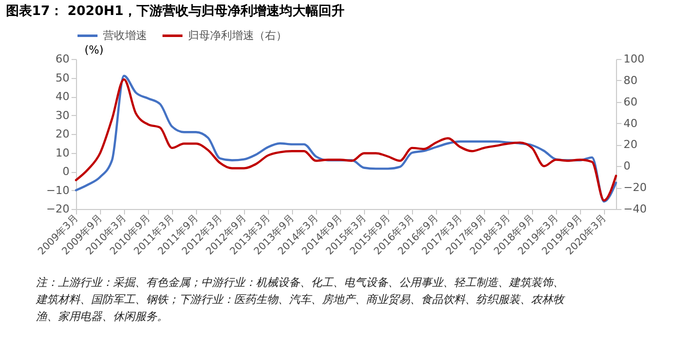  Describe the element at coordinates (63, 96) in the screenshot. I see `y-tick-label: 40` at that location.